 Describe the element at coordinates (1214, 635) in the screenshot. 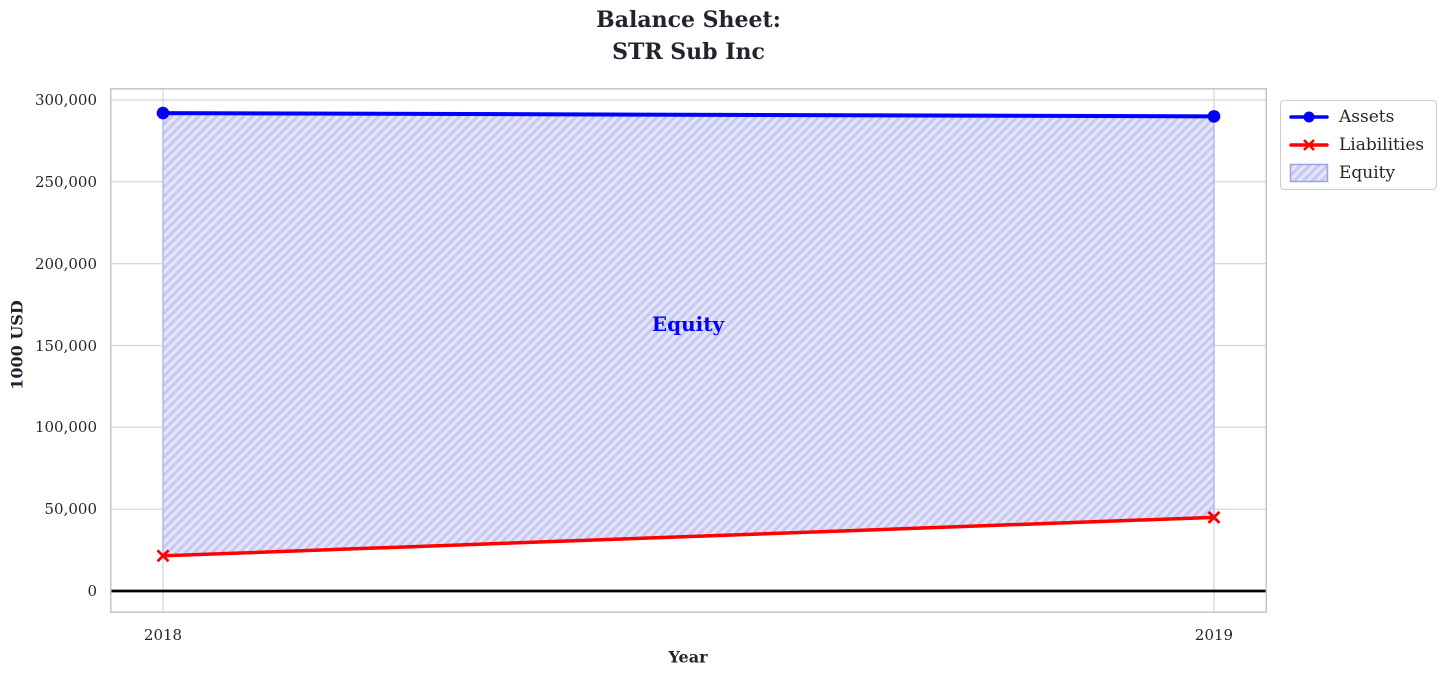

I see `x-tick-label: 2019` at that location.